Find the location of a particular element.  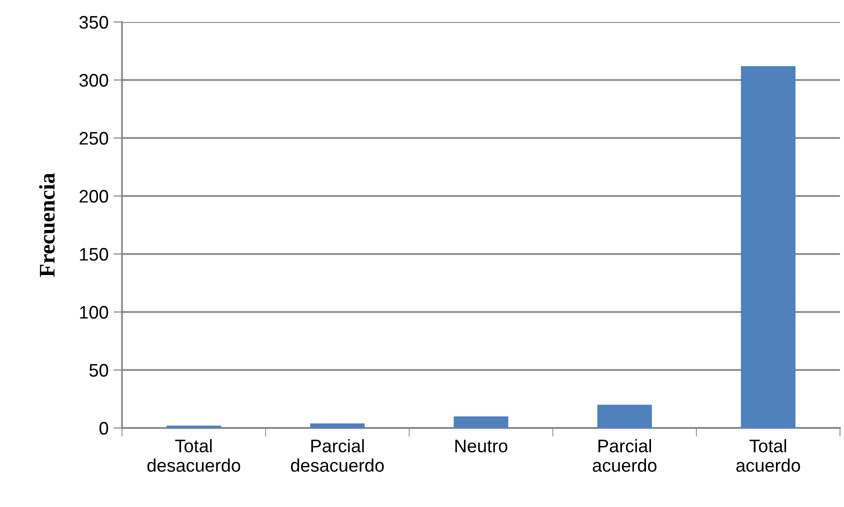

y-tick-label: 50 is located at coordinates (98, 370).